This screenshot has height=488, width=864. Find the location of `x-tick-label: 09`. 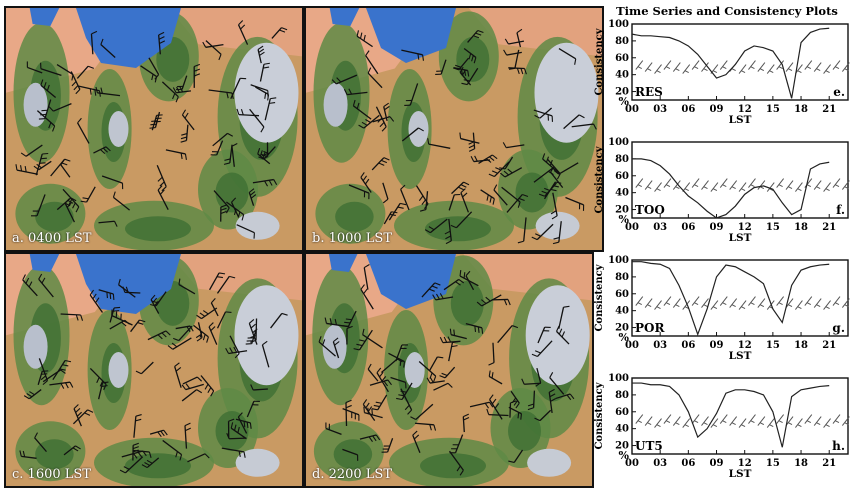

x-tick-label: 09 is located at coordinates (717, 345).